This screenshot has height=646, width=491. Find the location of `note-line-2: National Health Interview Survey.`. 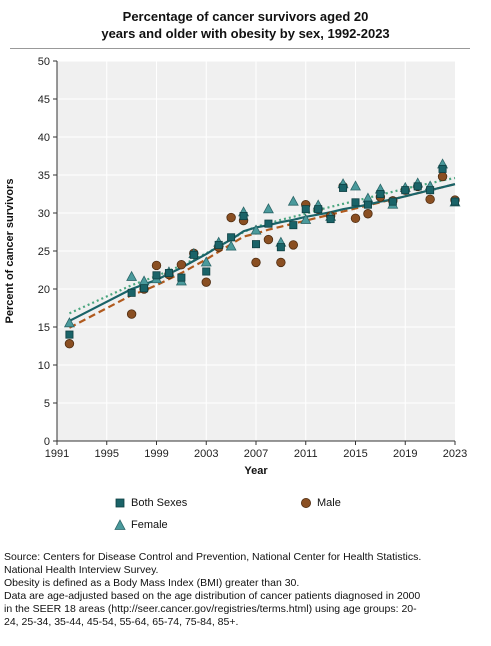

note-line-2: National Health Interview Survey. is located at coordinates (81, 570).